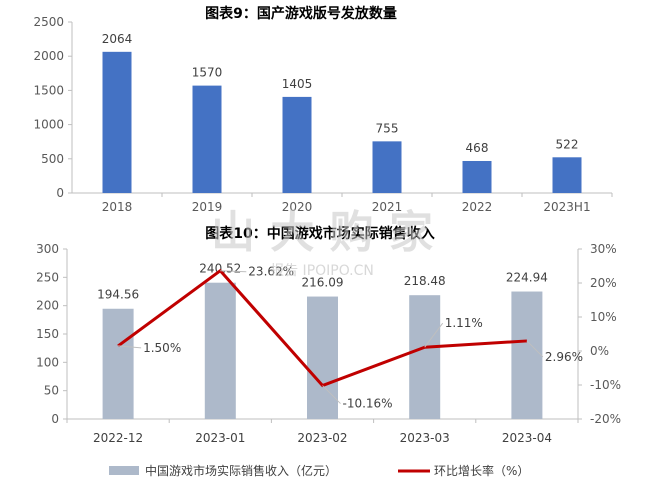 This screenshot has width=646, height=484. What do you see at coordinates (47, 277) in the screenshot?
I see `chart2-y-tick-label: 250` at bounding box center [47, 277].